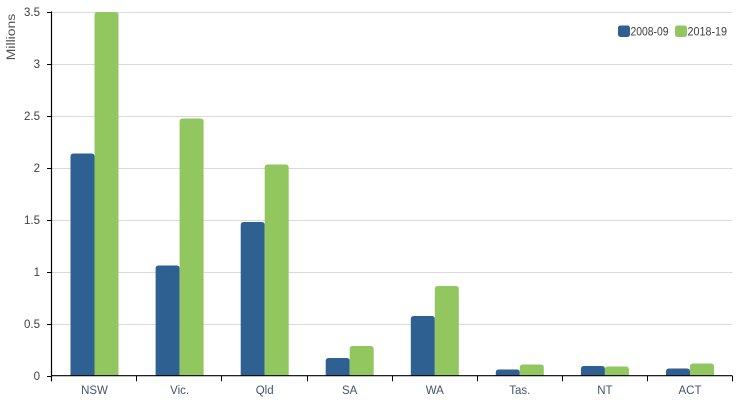 Image resolution: width=743 pixels, height=400 pixels. What do you see at coordinates (650, 32) in the screenshot?
I see `svg-text: 2008-09` at bounding box center [650, 32].